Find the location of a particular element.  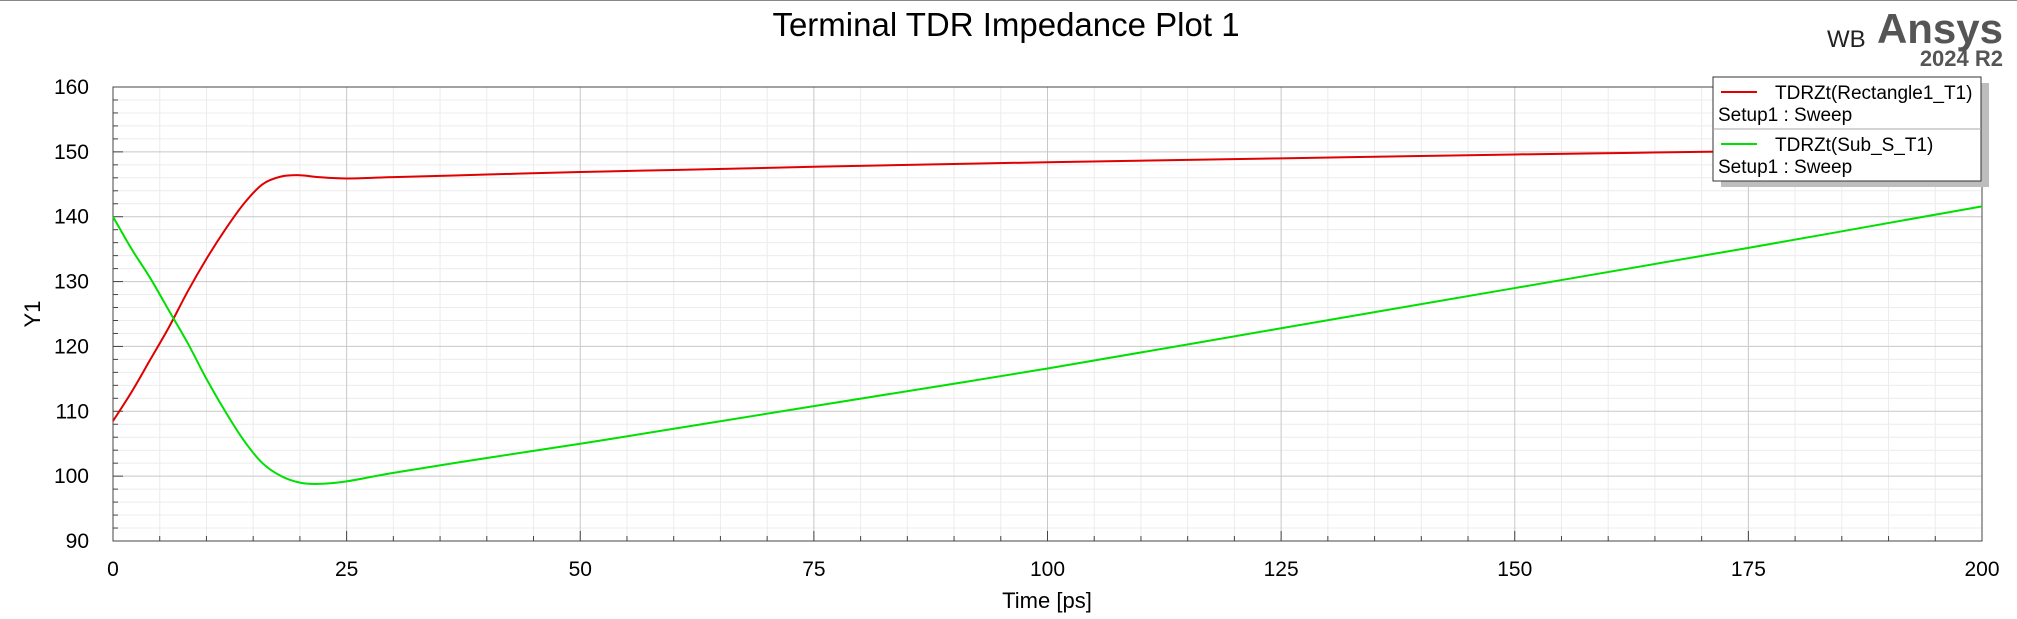

x-tick-label: 50 is located at coordinates (580, 569).